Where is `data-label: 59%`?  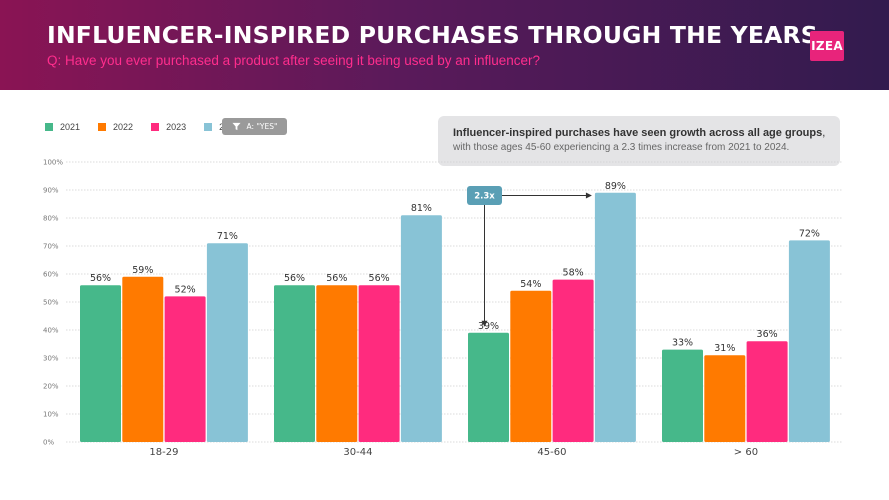
data-label: 59% is located at coordinates (142, 270).